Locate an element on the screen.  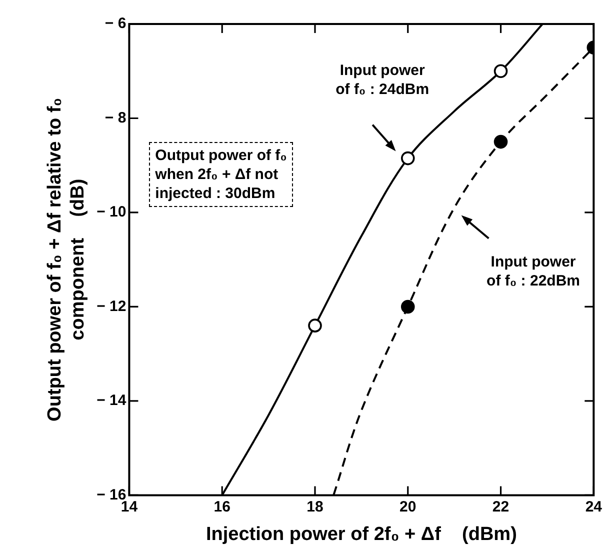
x-tick-label: 16 is located at coordinates (222, 507).